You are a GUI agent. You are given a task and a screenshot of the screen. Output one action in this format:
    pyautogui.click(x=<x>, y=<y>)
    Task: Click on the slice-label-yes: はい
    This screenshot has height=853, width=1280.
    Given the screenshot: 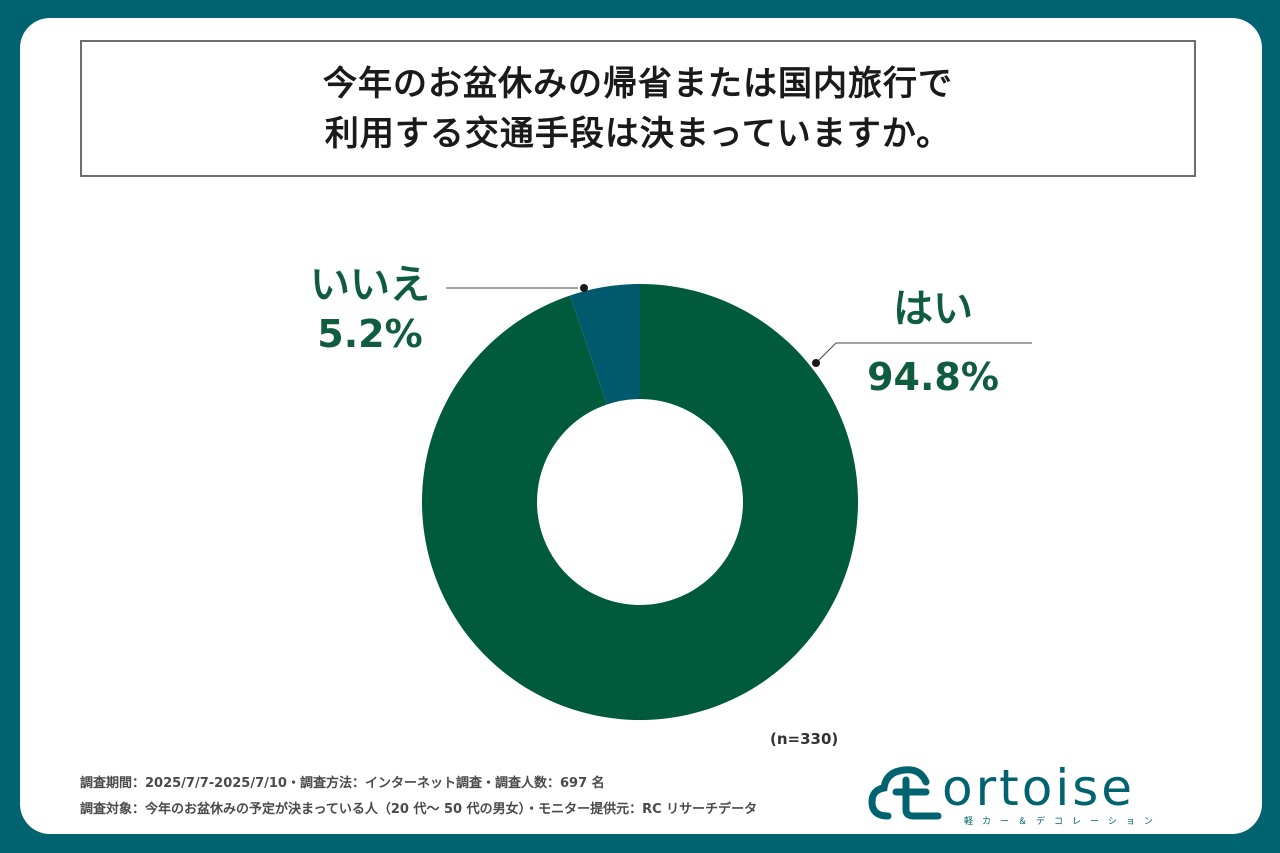 What is the action you would take?
    pyautogui.click(x=933, y=309)
    